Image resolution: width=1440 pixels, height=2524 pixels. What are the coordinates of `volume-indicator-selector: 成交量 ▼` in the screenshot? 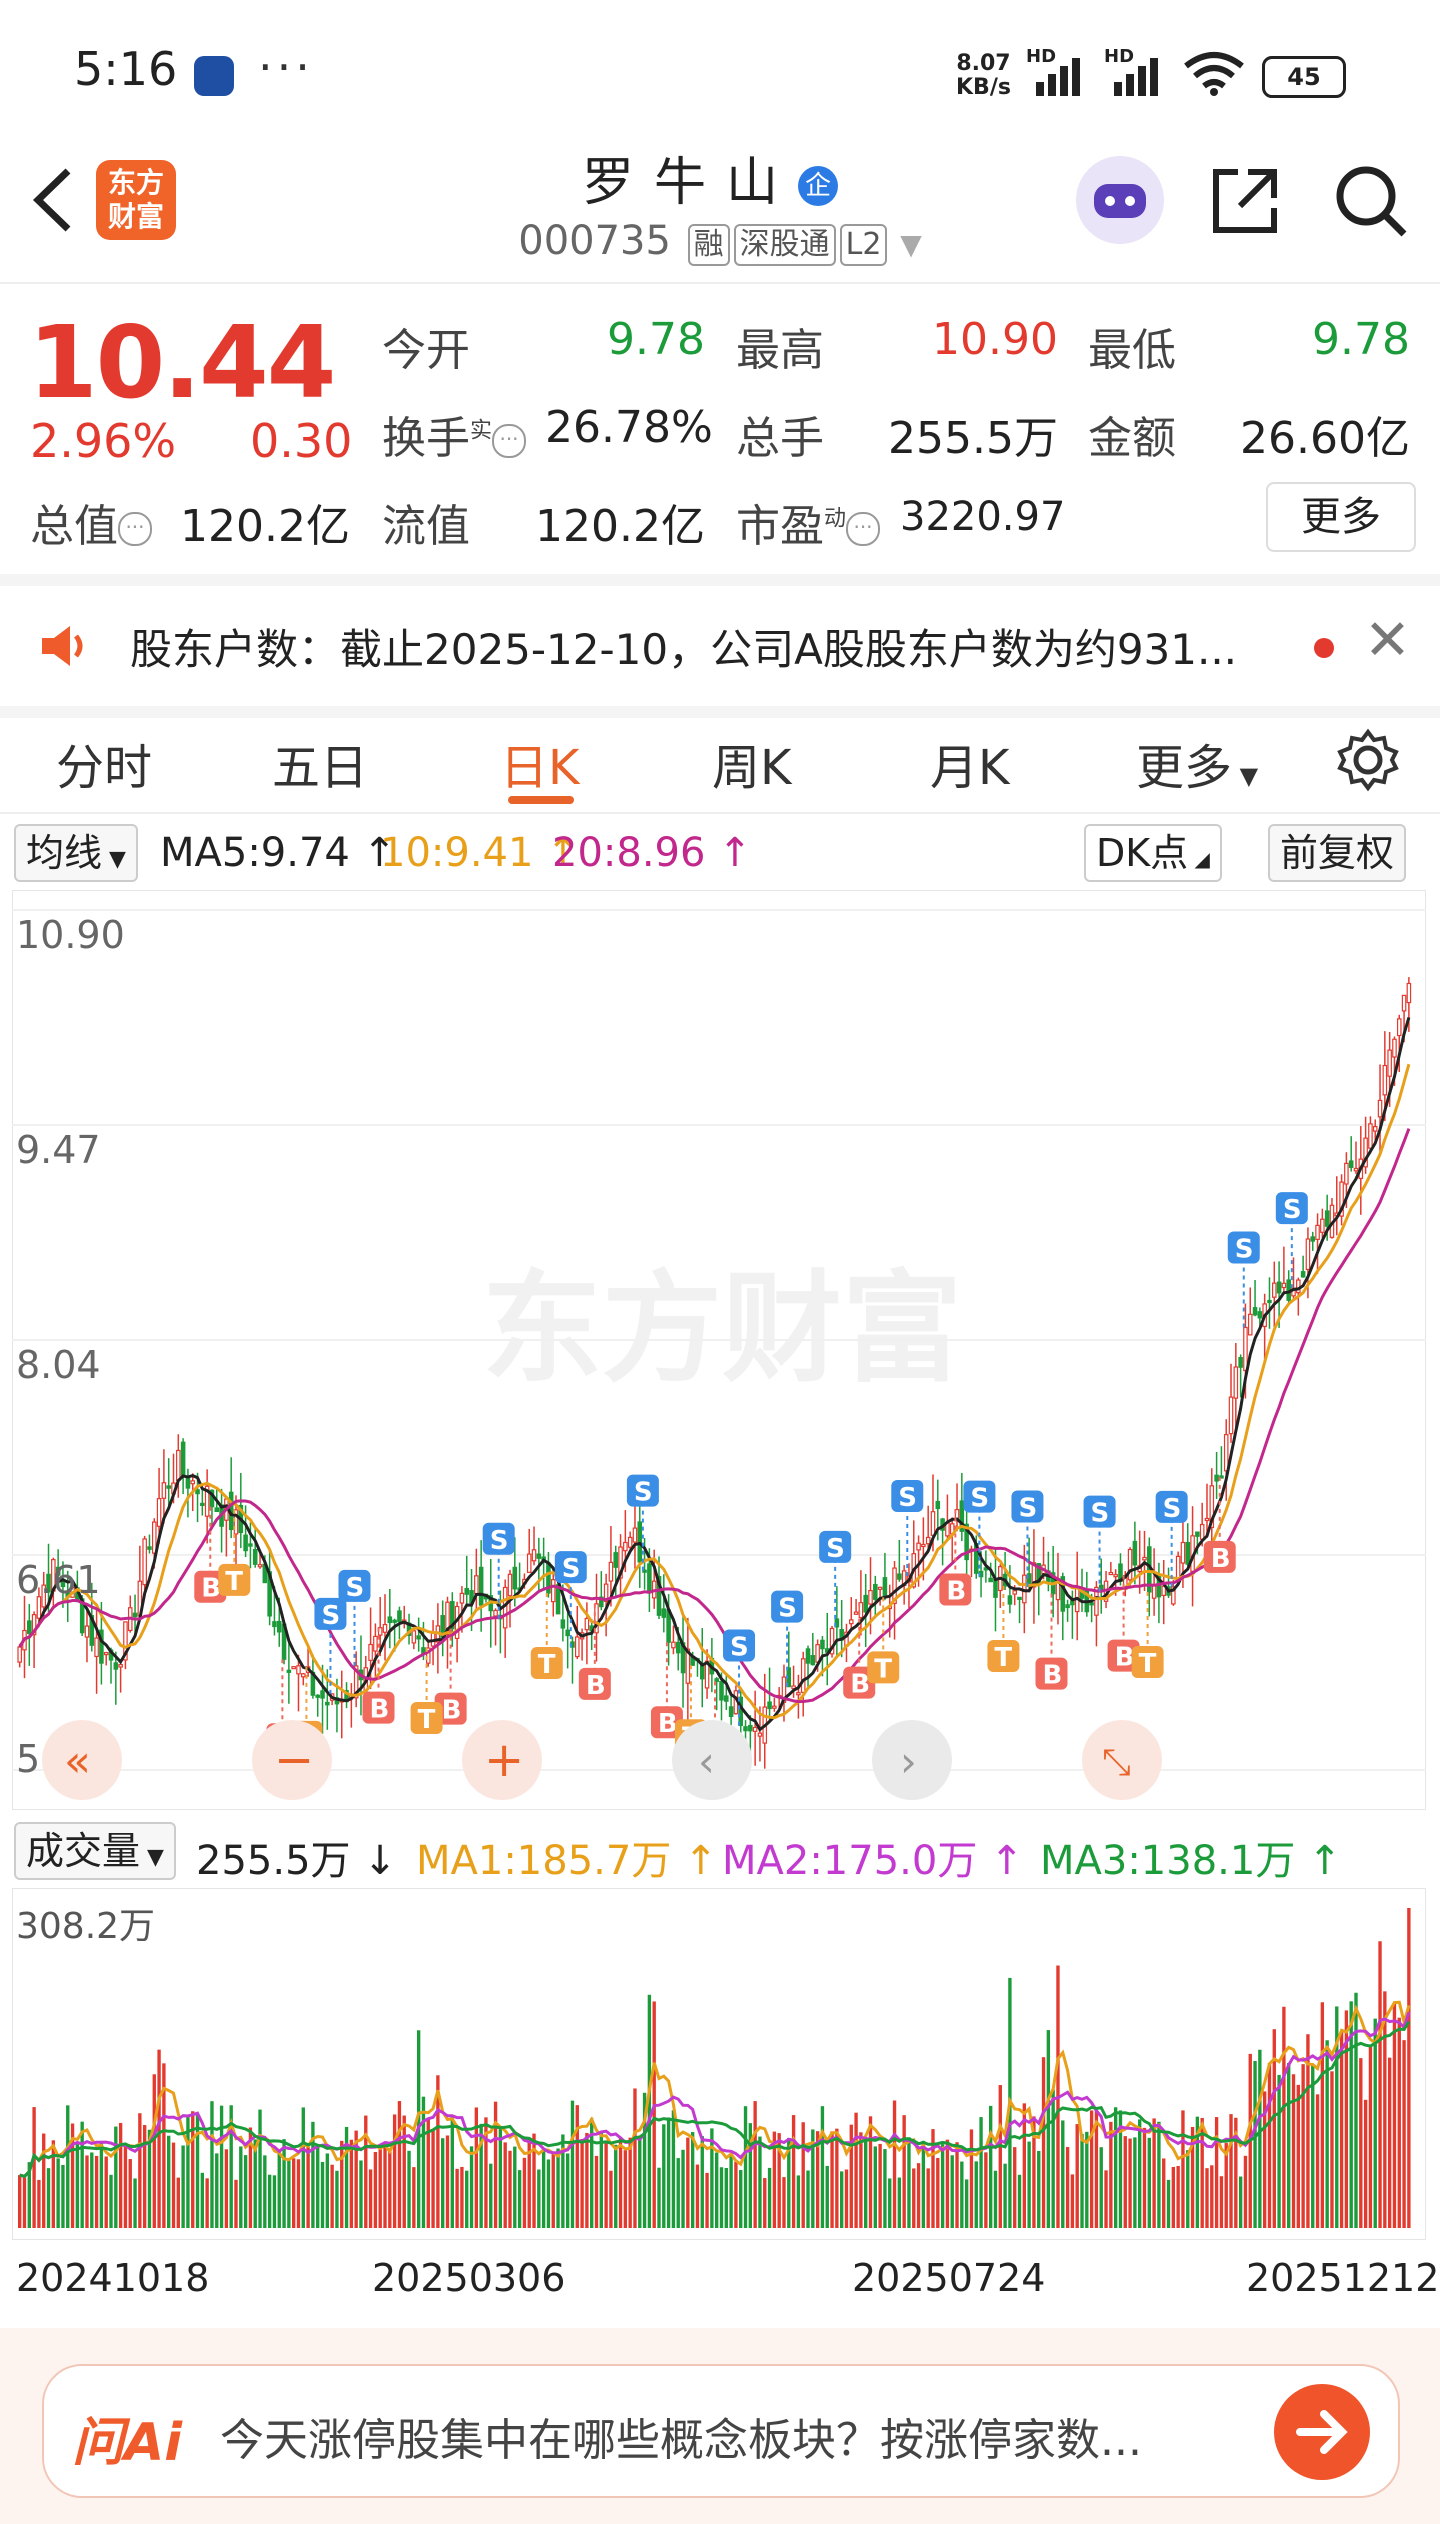 It's located at (95, 1851).